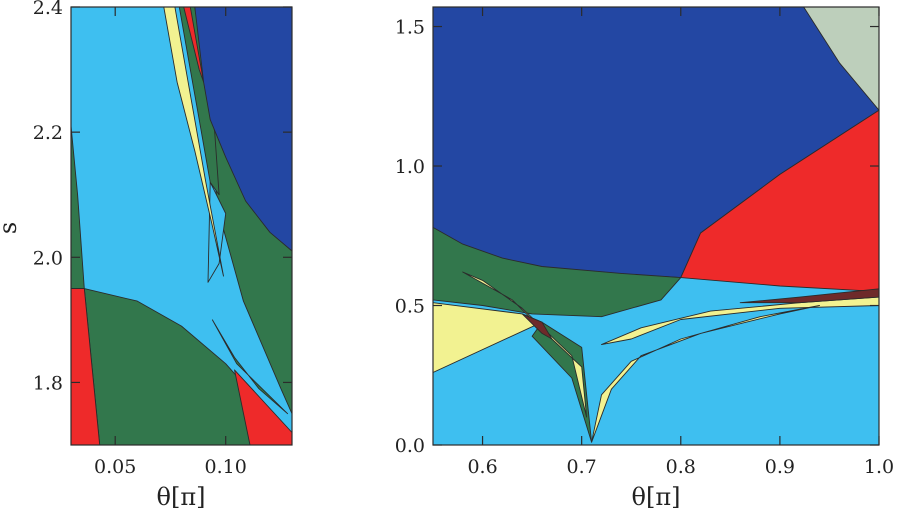  What do you see at coordinates (656, 497) in the screenshot?
I see `right-x-axis-label: θ[π]` at bounding box center [656, 497].